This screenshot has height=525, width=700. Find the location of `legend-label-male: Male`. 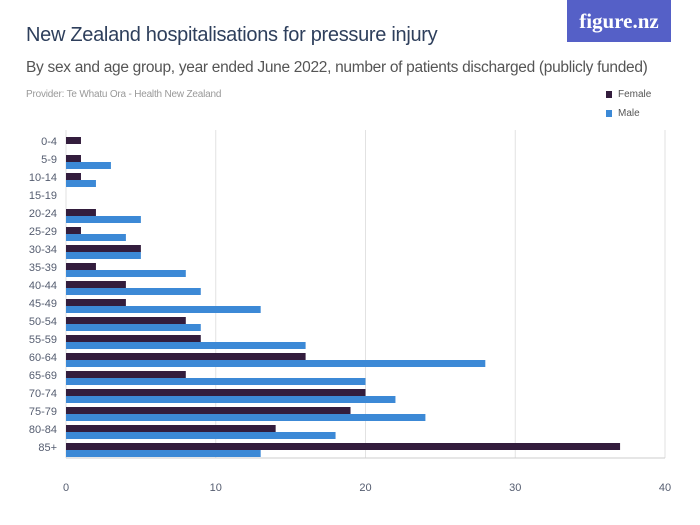

legend-label-male: Male is located at coordinates (629, 113).